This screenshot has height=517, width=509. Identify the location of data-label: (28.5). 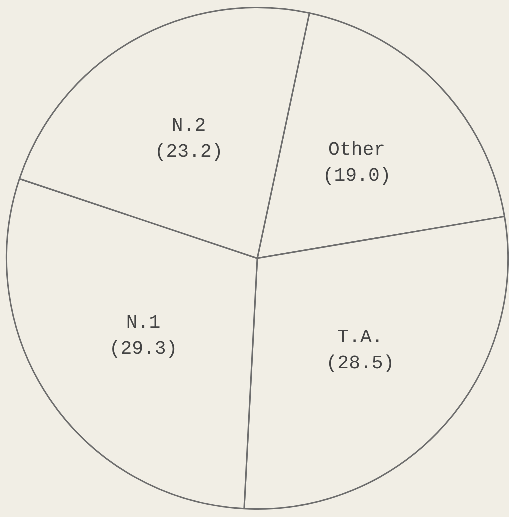
(360, 363).